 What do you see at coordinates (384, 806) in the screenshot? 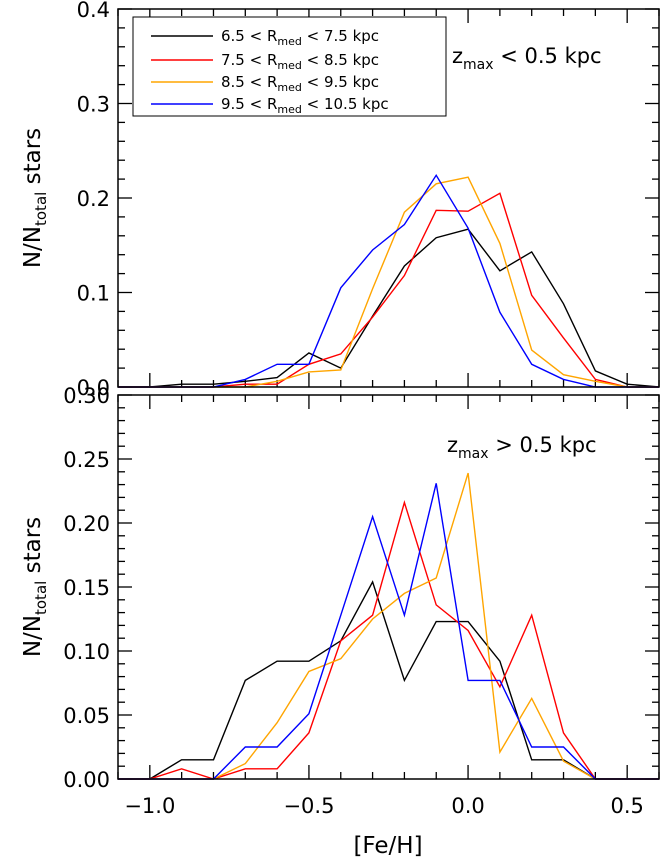
I see `x-tick-labels: −1.0 −0.5 0.0 0.5` at bounding box center [384, 806].